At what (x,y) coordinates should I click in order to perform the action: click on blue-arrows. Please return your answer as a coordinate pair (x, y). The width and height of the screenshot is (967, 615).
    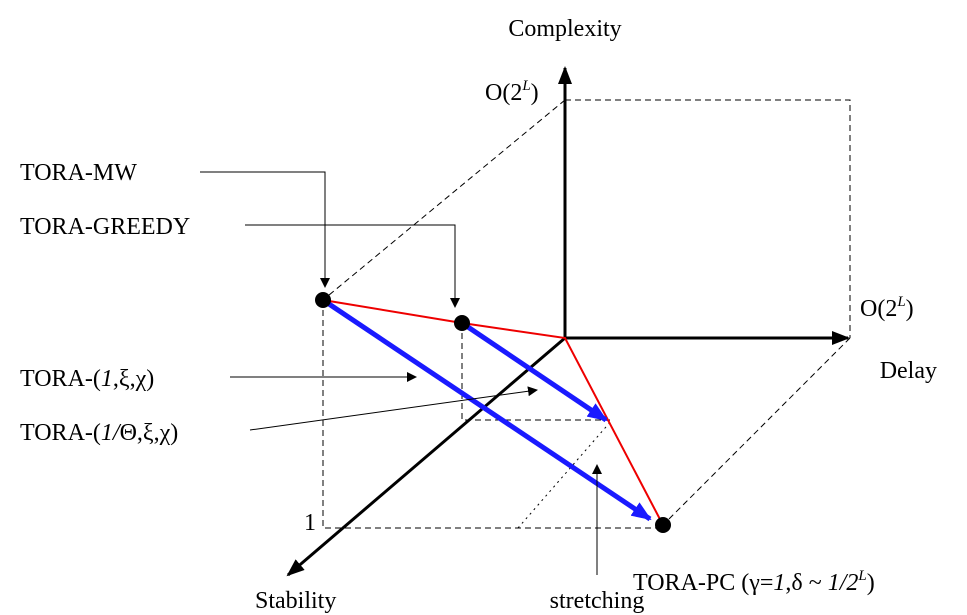
    Looking at the image, I should click on (486, 409).